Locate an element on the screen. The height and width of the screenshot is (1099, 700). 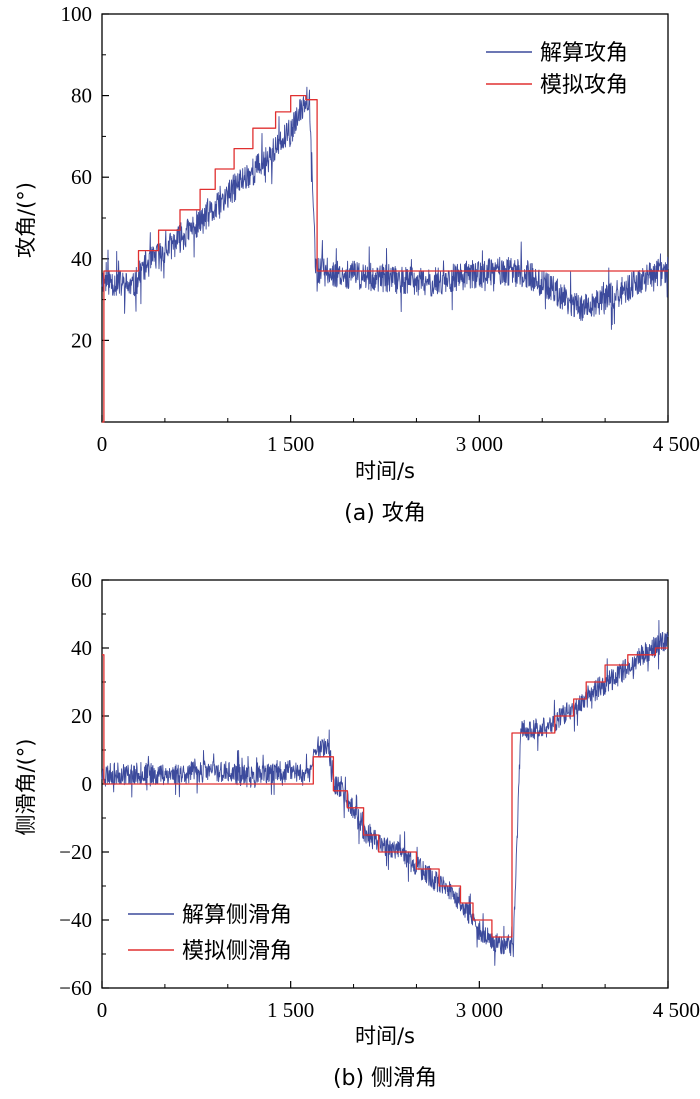
y-tick-label: −60 is located at coordinates (75, 988).